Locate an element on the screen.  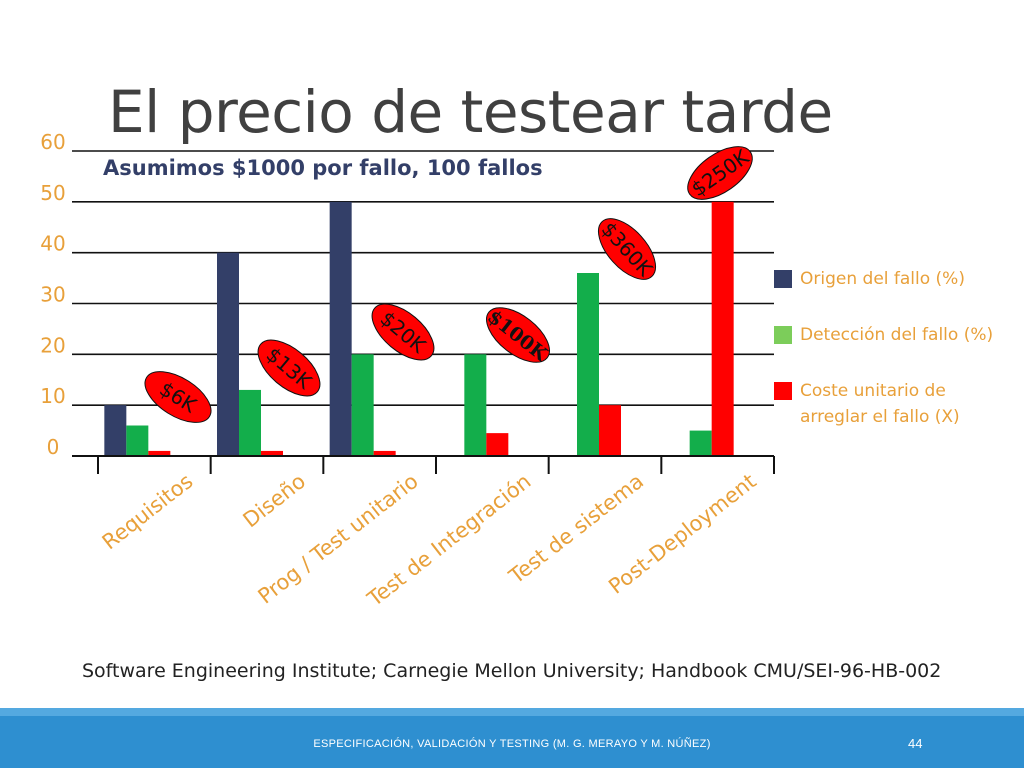
legend-label: Detección del fallo (%) is located at coordinates (897, 335).